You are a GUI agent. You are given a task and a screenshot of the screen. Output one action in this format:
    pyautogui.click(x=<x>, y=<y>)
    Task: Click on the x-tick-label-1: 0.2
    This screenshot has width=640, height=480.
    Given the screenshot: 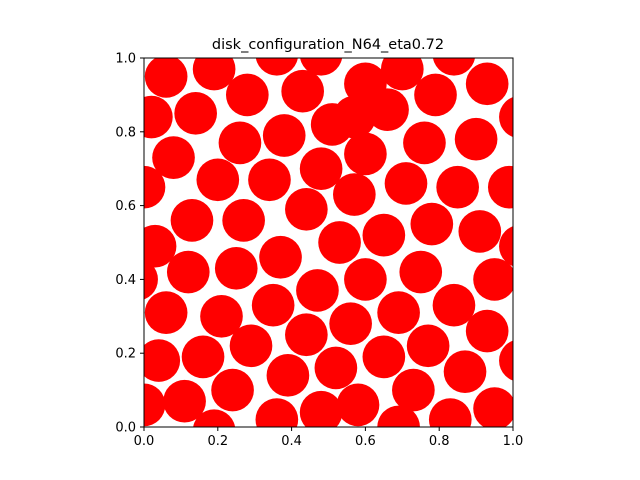 What is the action you would take?
    pyautogui.click(x=217, y=441)
    